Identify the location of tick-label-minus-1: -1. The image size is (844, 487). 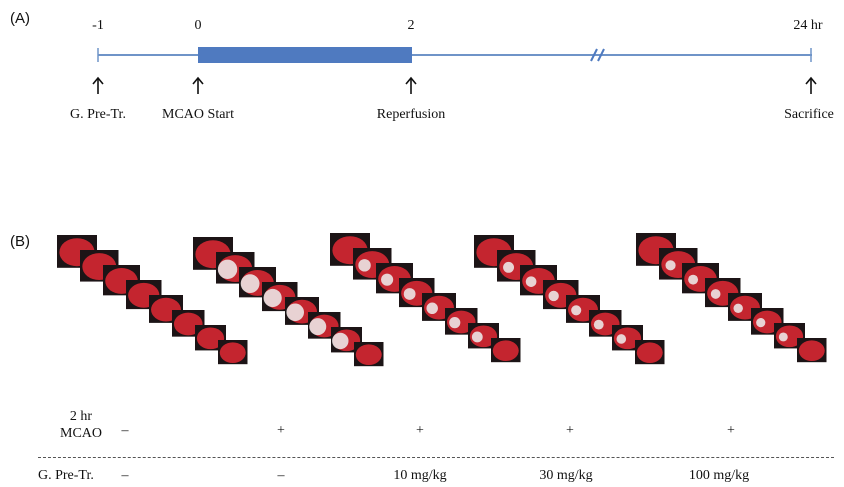
(98, 25).